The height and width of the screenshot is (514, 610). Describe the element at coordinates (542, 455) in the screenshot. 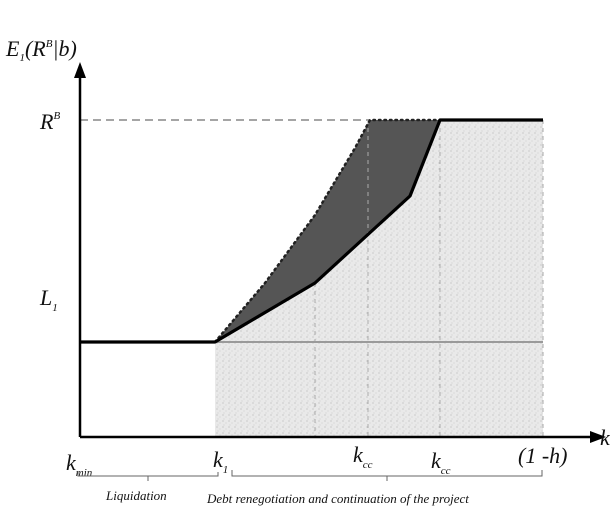

I see `one-minus-h-tick-label: (1 -h)` at that location.